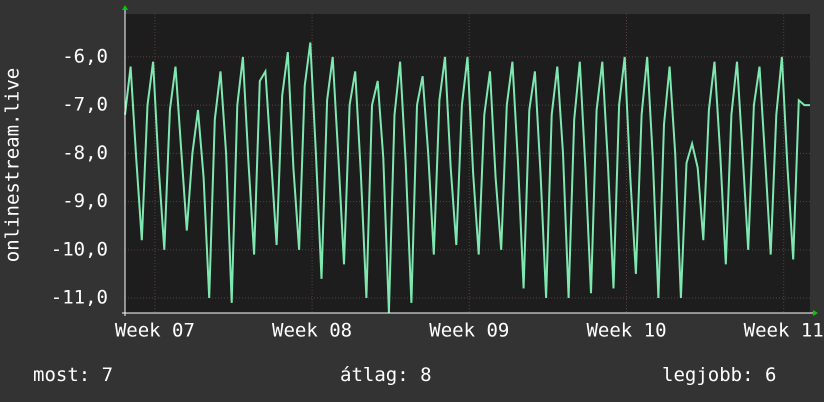 The height and width of the screenshot is (402, 824). What do you see at coordinates (13, 165) in the screenshot?
I see `y-axis-title: onlinestream.live` at bounding box center [13, 165].